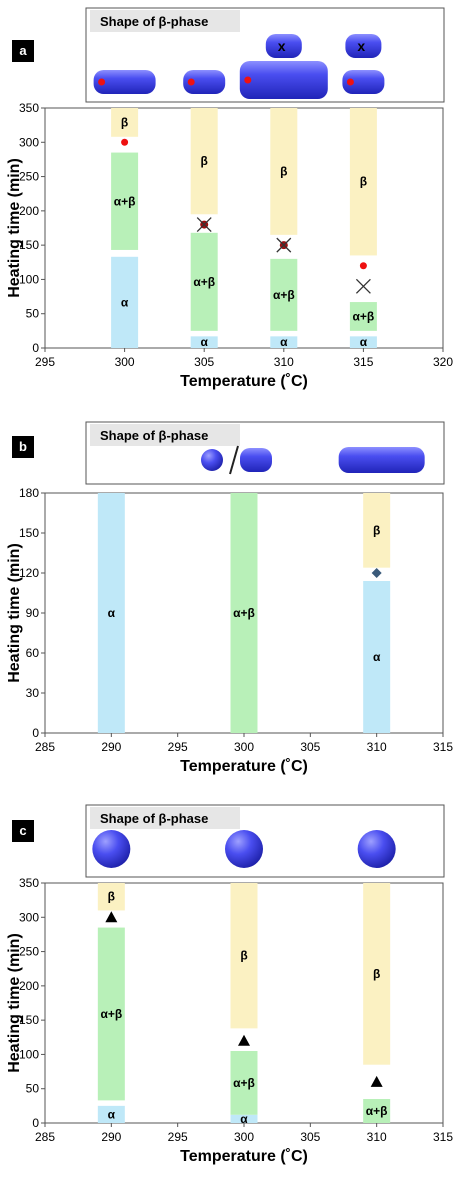 The image size is (459, 1177). Describe the element at coordinates (363, 266) in the screenshot. I see `marker-dot` at that location.